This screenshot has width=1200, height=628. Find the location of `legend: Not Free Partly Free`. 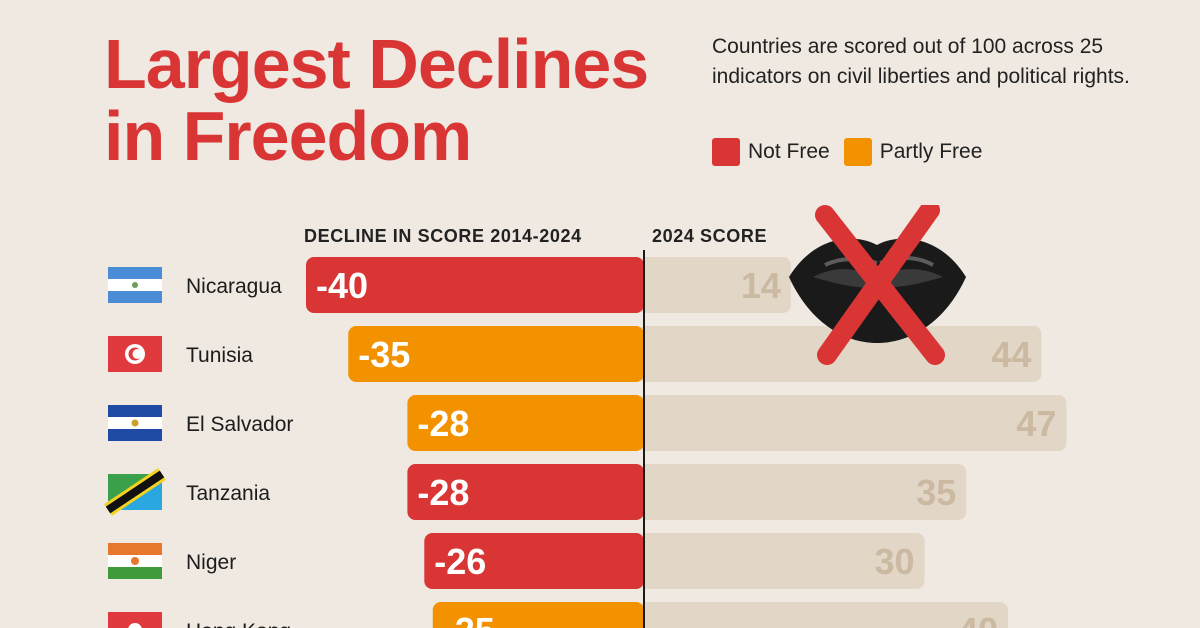

legend: Not Free Partly Free is located at coordinates (847, 152).